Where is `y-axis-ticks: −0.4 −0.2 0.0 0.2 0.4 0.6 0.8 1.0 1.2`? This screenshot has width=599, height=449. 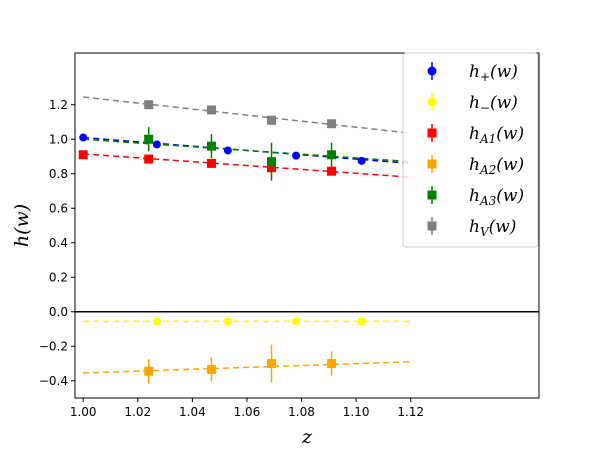
y-axis-ticks: −0.4 −0.2 0.0 0.2 0.4 0.6 0.8 1.0 1.2 is located at coordinates (57, 243).